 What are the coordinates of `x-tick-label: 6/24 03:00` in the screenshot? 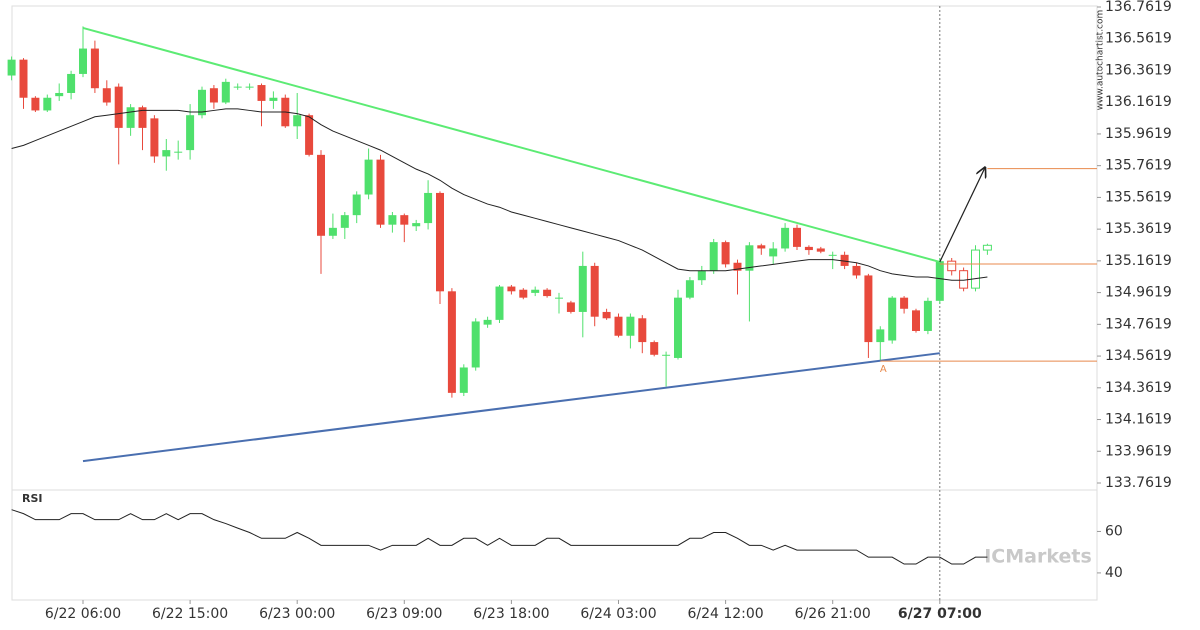 It's located at (618, 614).